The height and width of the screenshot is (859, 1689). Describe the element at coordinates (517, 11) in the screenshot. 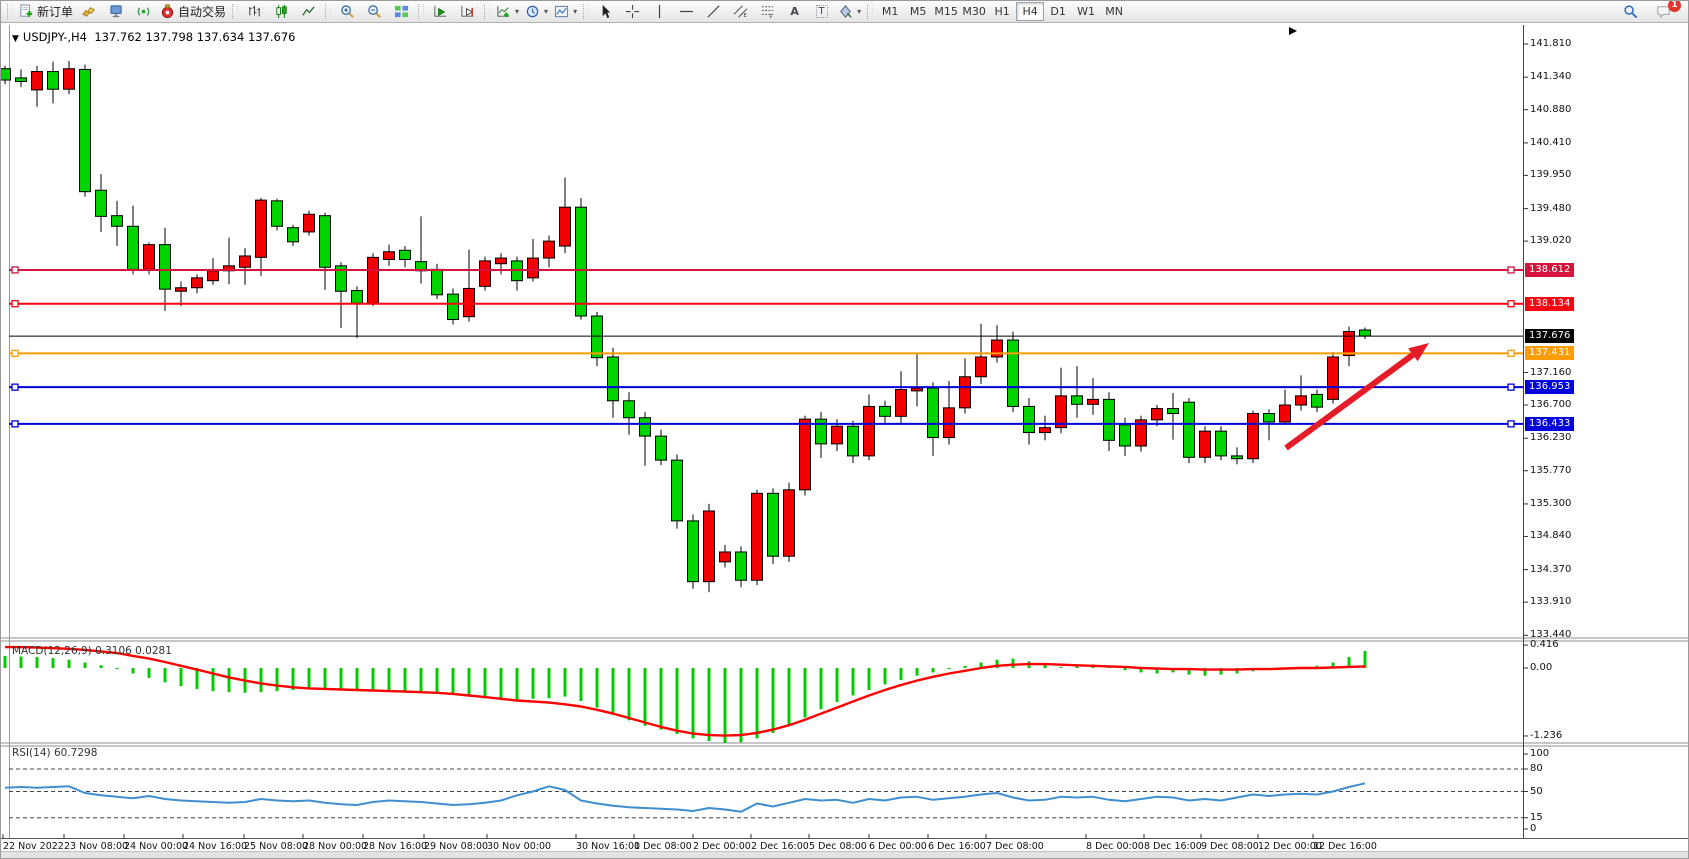

I see `dropdown-arrow-icon: ▾` at that location.